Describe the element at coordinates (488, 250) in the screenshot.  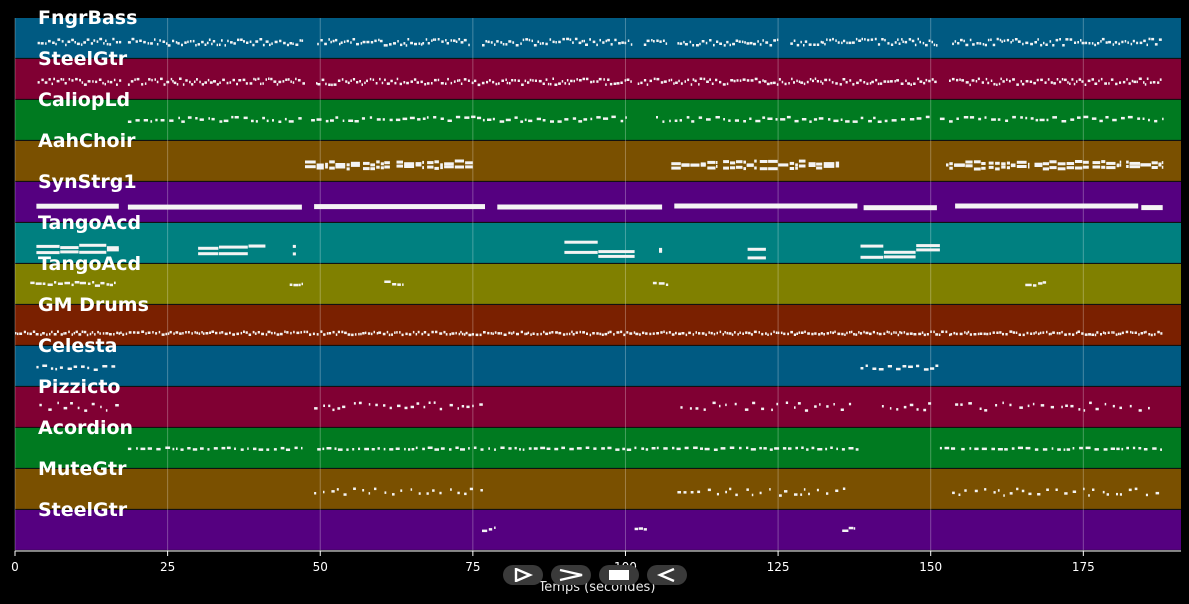
I see `track-notes` at that location.